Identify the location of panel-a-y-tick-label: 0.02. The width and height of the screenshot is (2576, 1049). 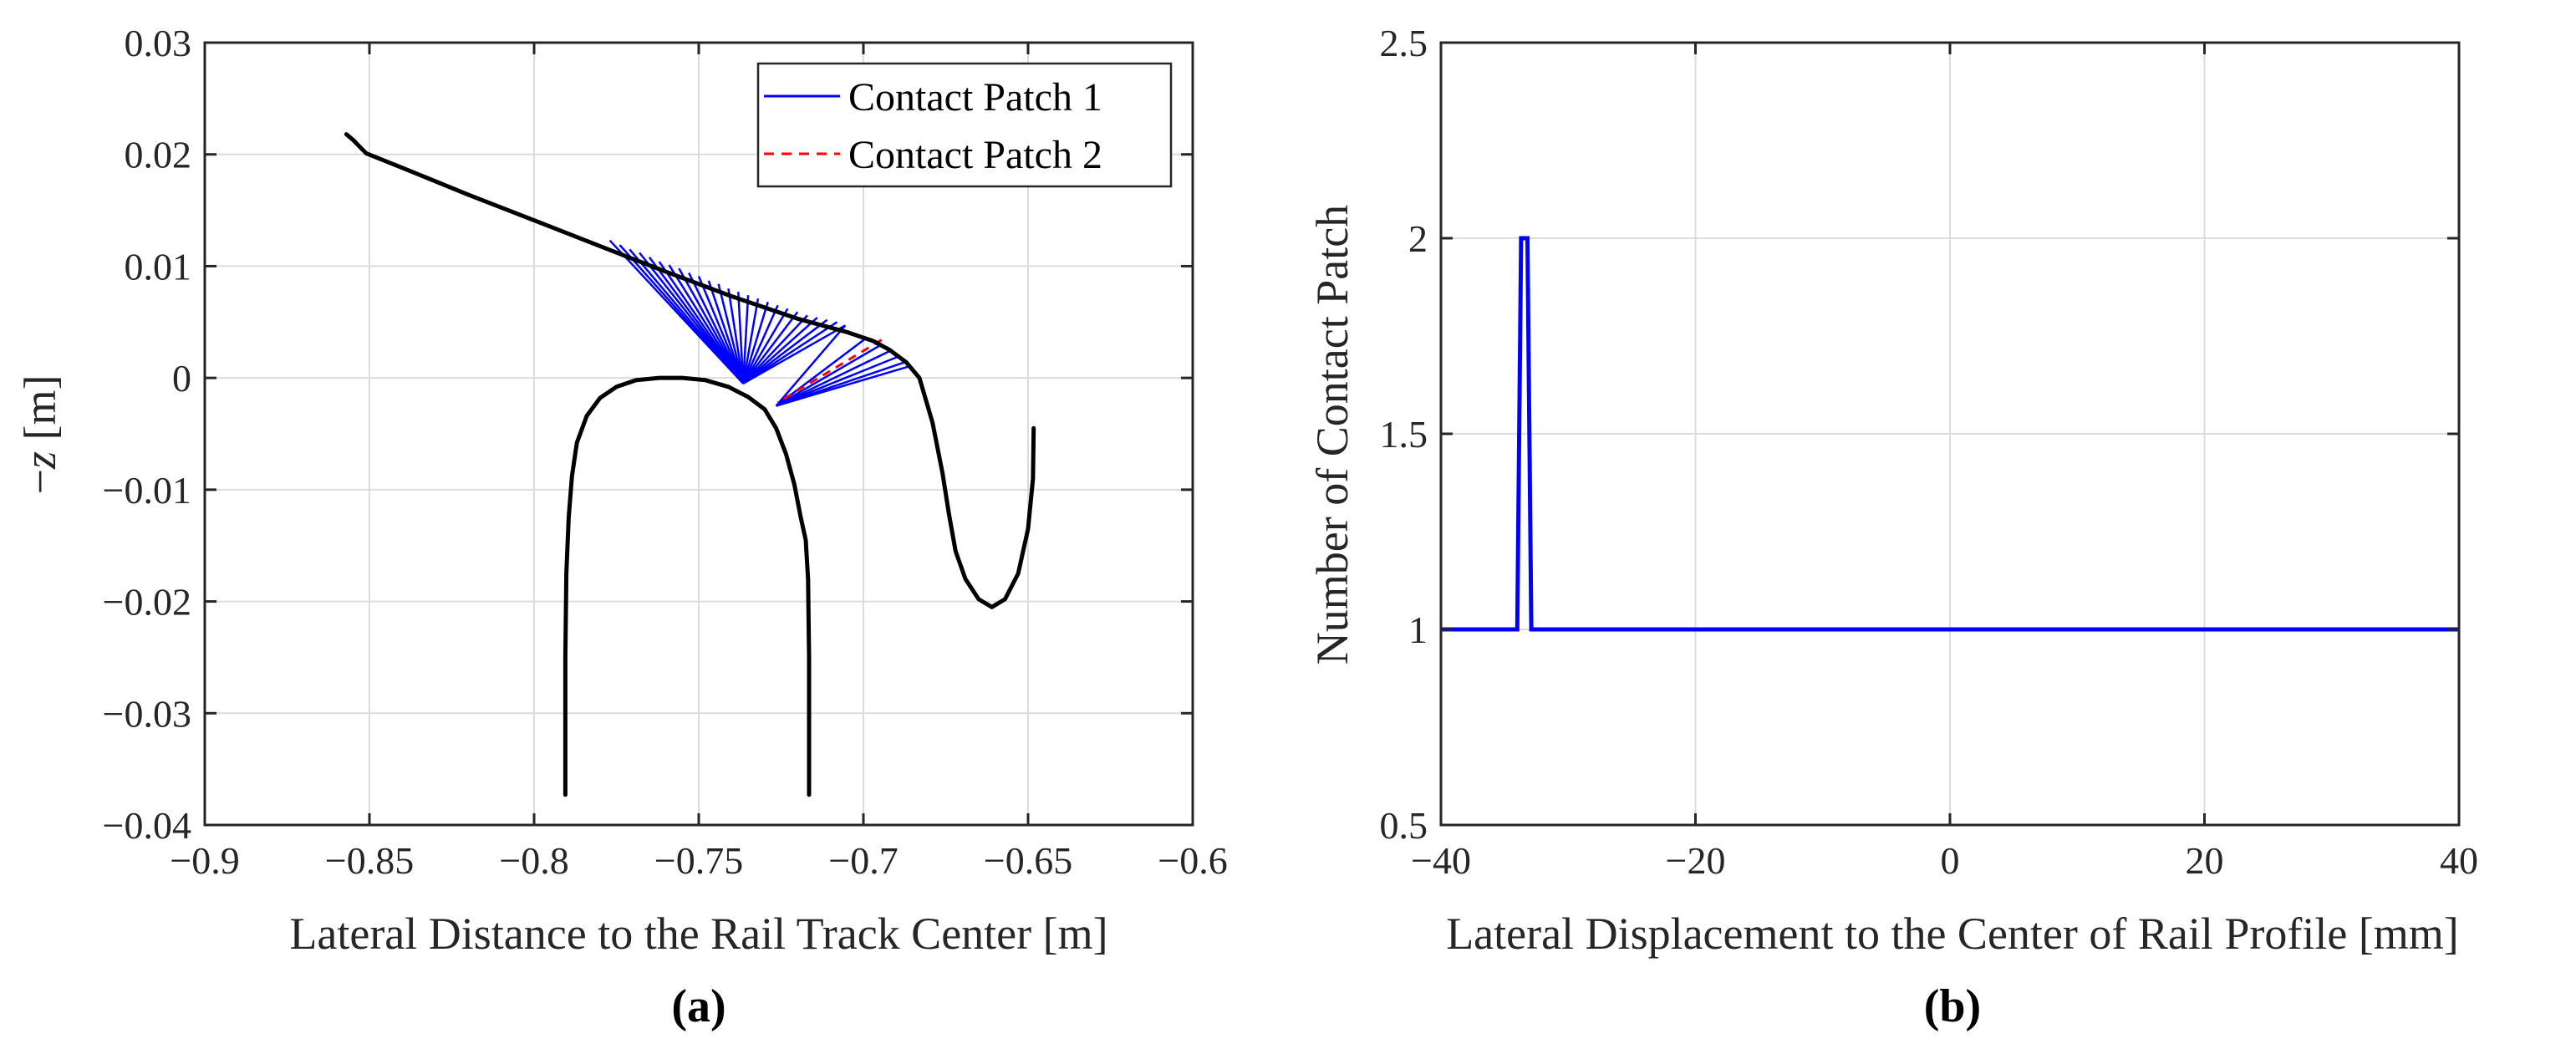
(158, 155).